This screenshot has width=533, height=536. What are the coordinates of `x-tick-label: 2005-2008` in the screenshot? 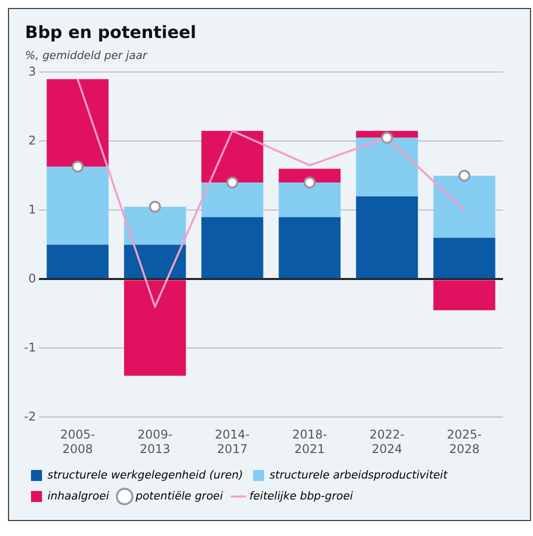 It's located at (78, 442).